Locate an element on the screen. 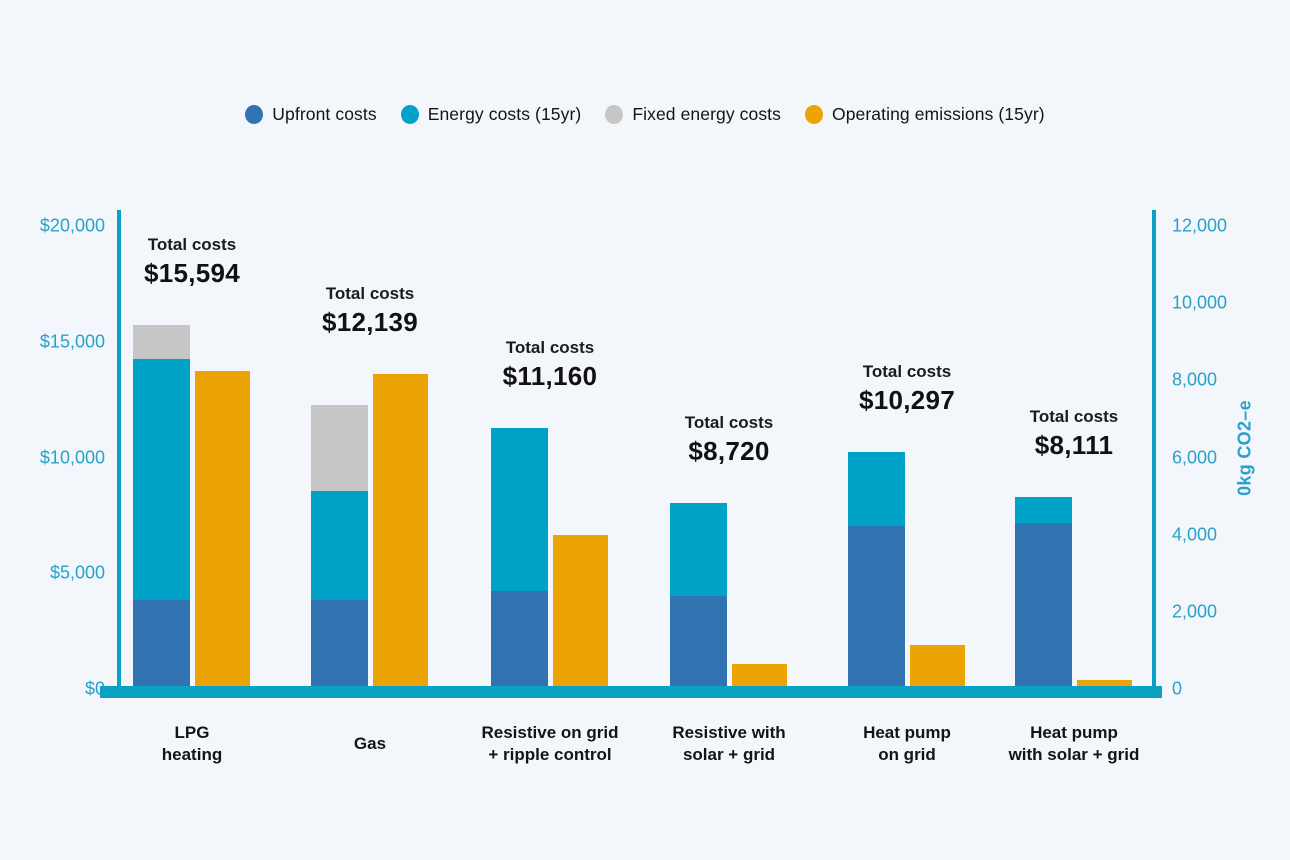  legend-swatch-upfront is located at coordinates (254, 114).